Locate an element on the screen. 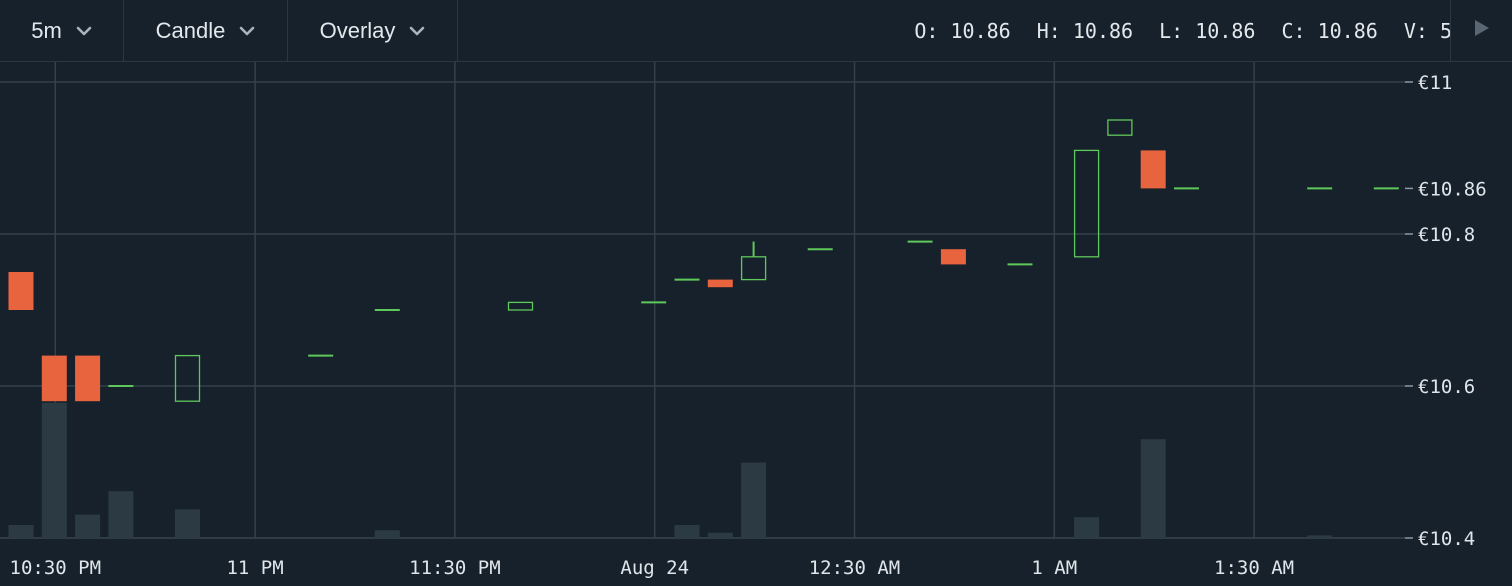 The width and height of the screenshot is (1512, 586). x-tick-label: 1:30 AM is located at coordinates (1254, 568).